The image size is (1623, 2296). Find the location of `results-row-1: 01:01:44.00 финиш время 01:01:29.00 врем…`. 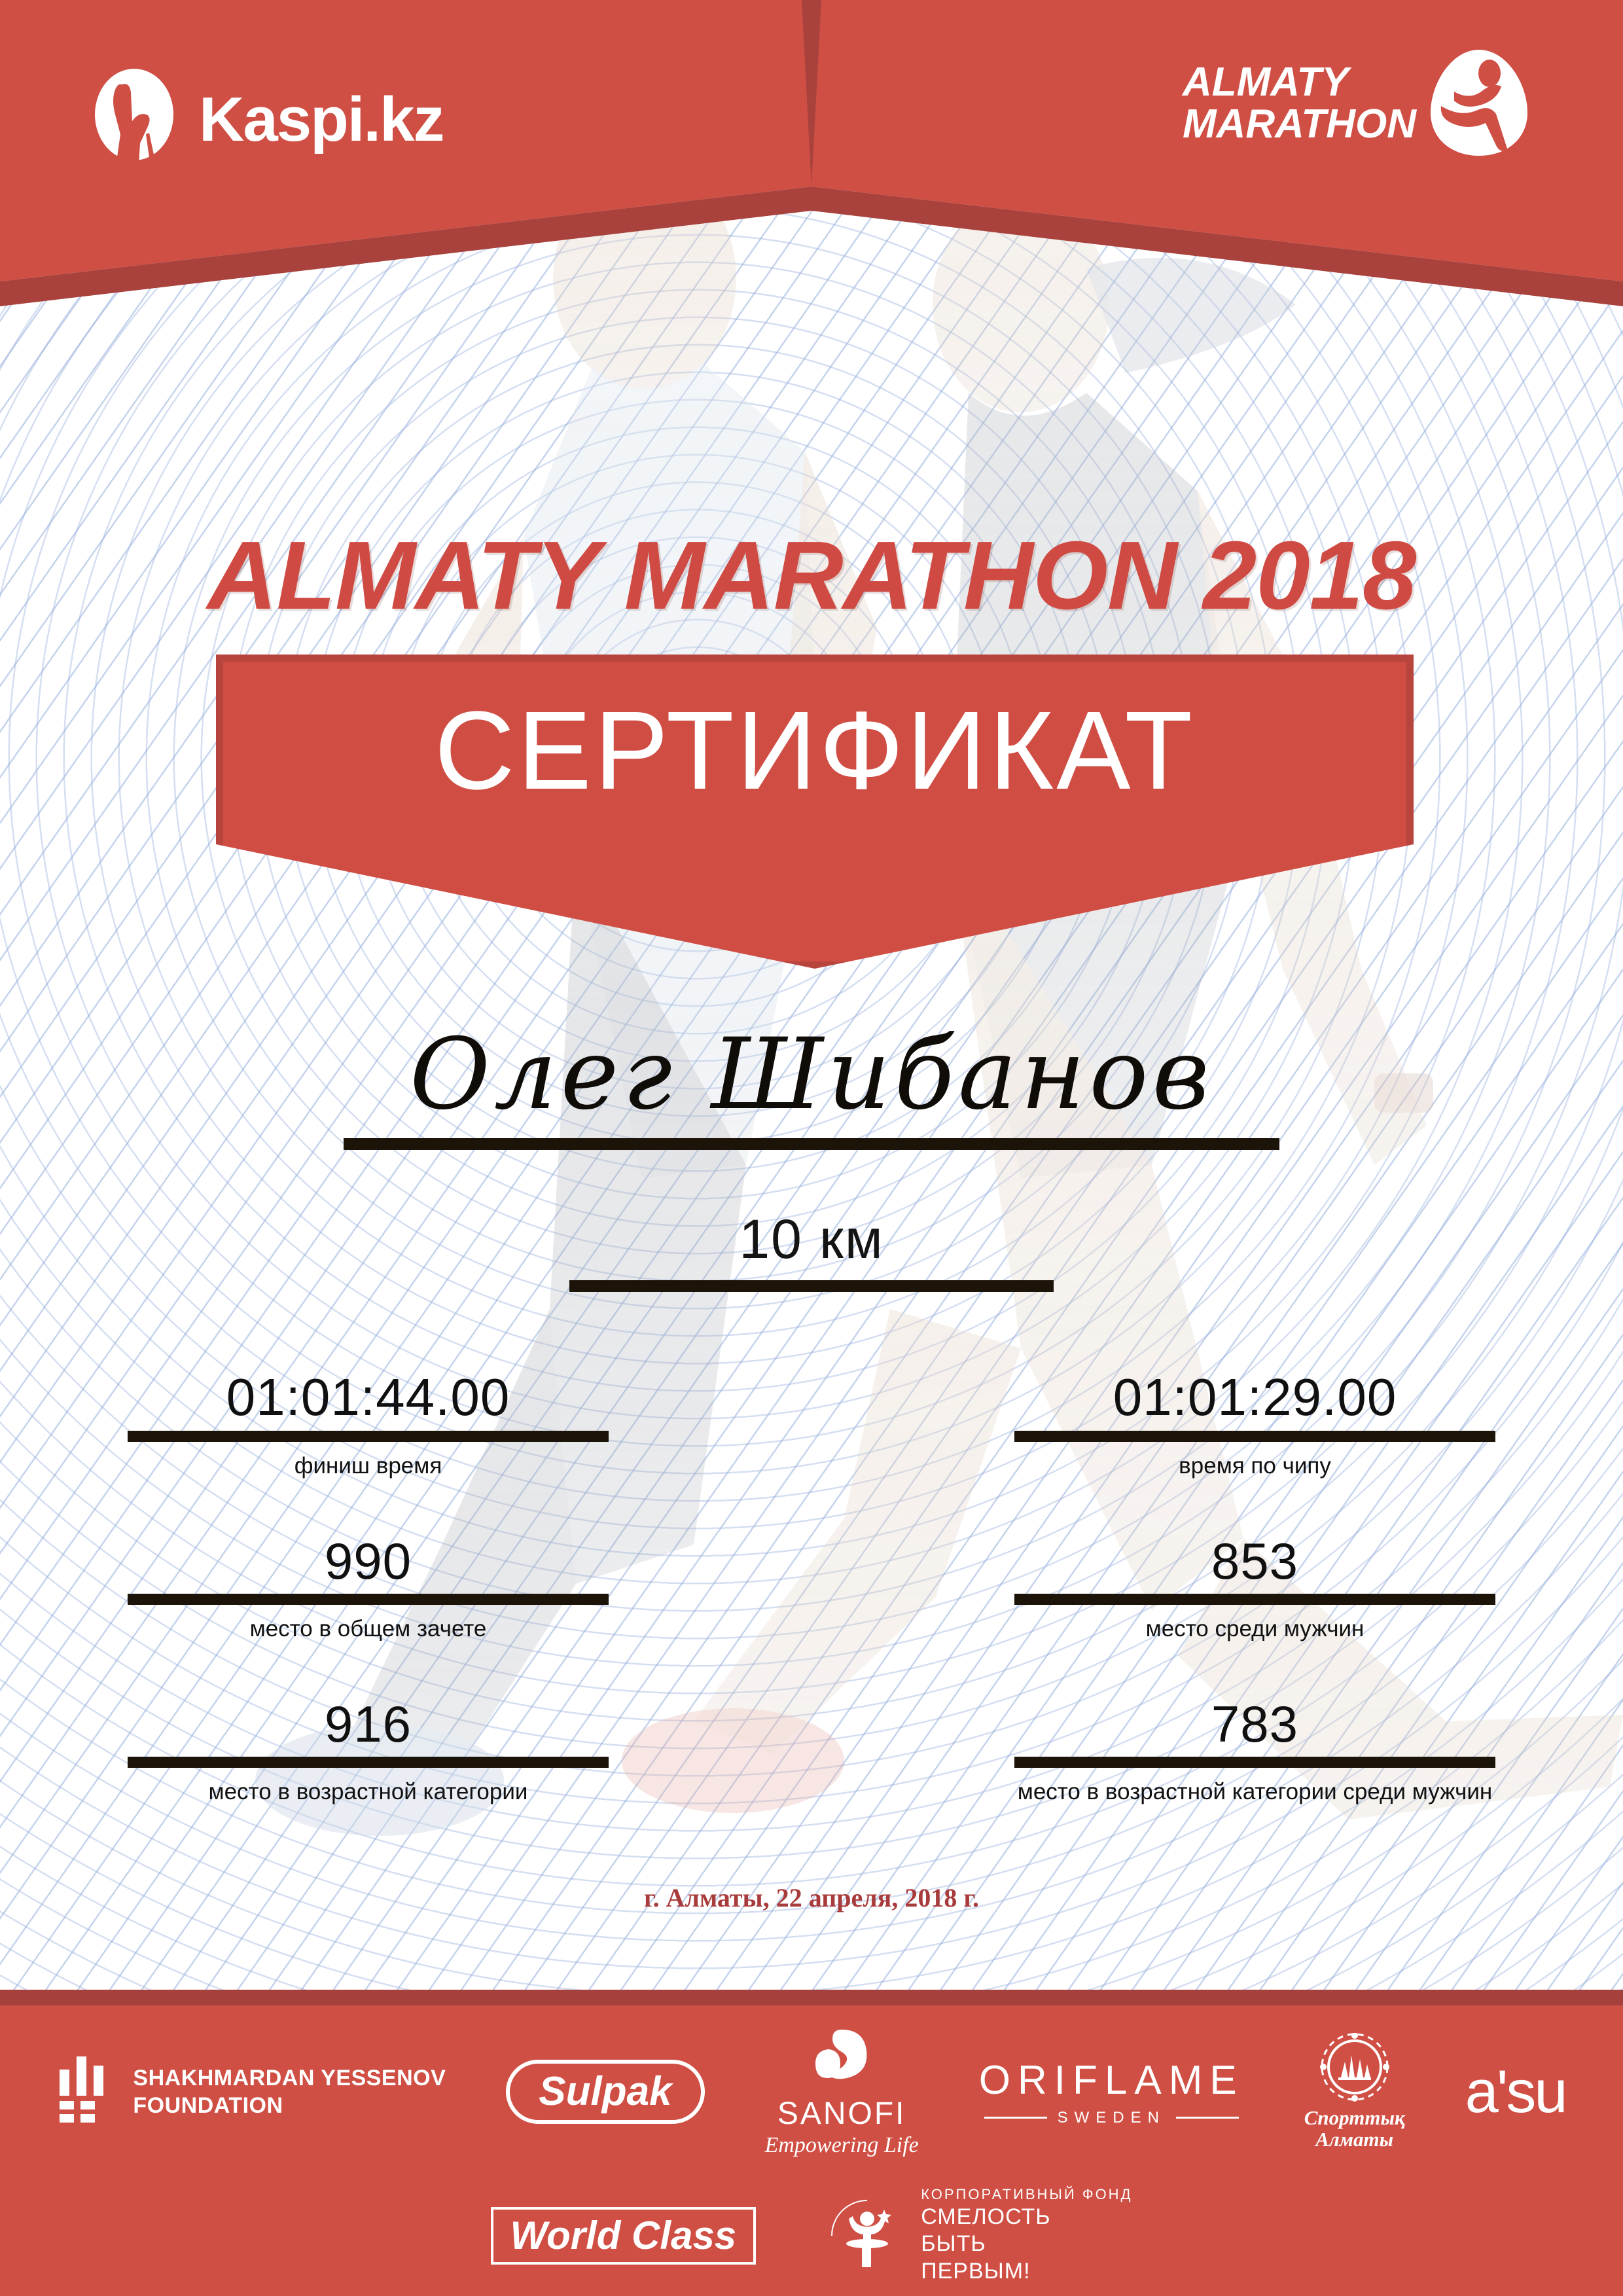

results-row-1: 01:01:44.00 финиш время 01:01:29.00 врем… is located at coordinates (811, 1423).